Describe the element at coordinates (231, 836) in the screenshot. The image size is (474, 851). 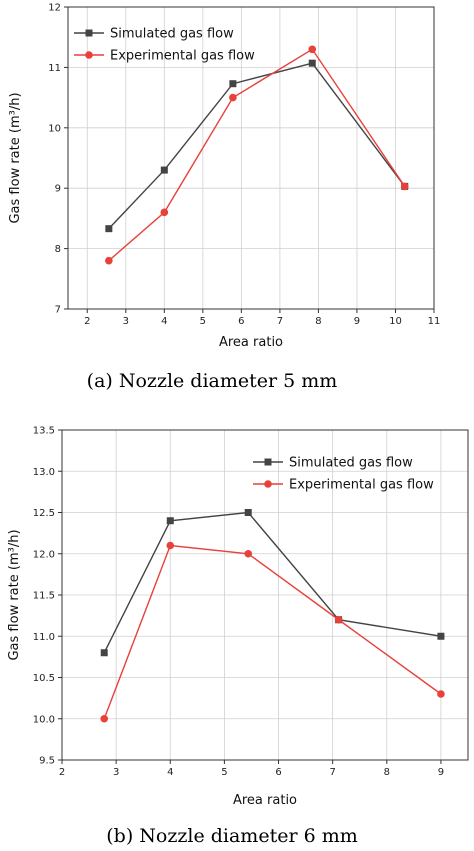
I see `caption-b: (b) Nozzle diameter 6 mm` at that location.